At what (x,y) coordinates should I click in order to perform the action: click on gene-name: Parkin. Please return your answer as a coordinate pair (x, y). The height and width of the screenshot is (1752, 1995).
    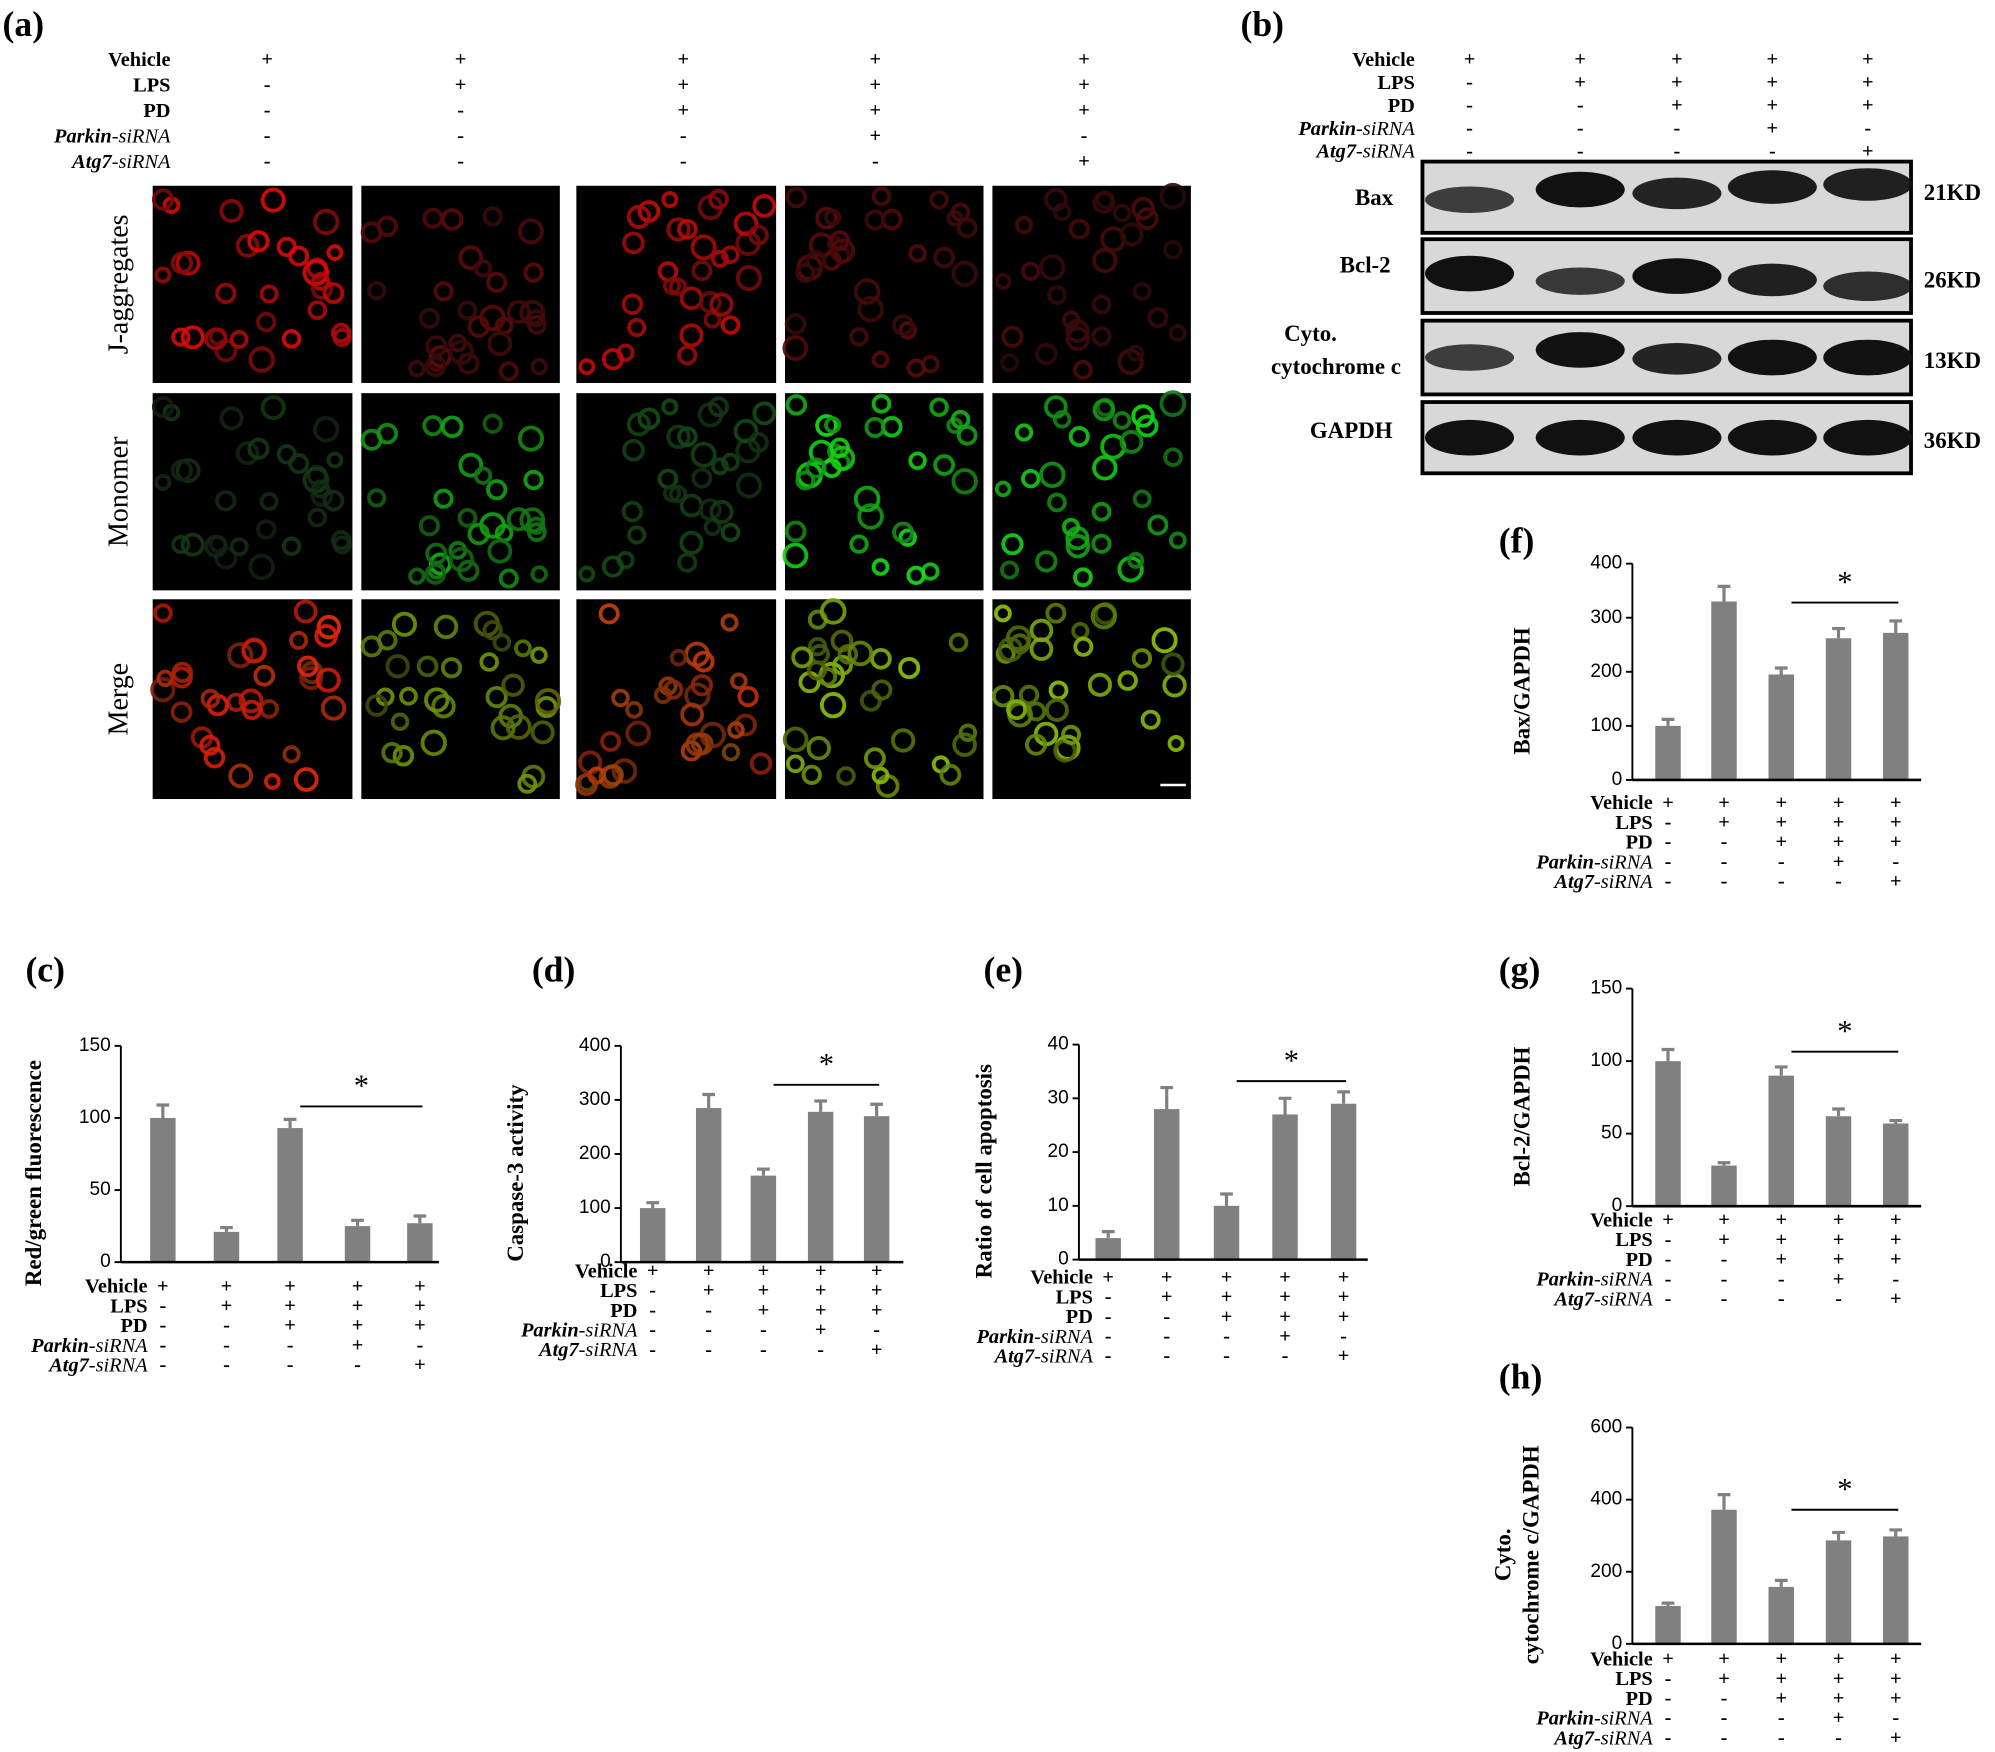
    Looking at the image, I should click on (1326, 128).